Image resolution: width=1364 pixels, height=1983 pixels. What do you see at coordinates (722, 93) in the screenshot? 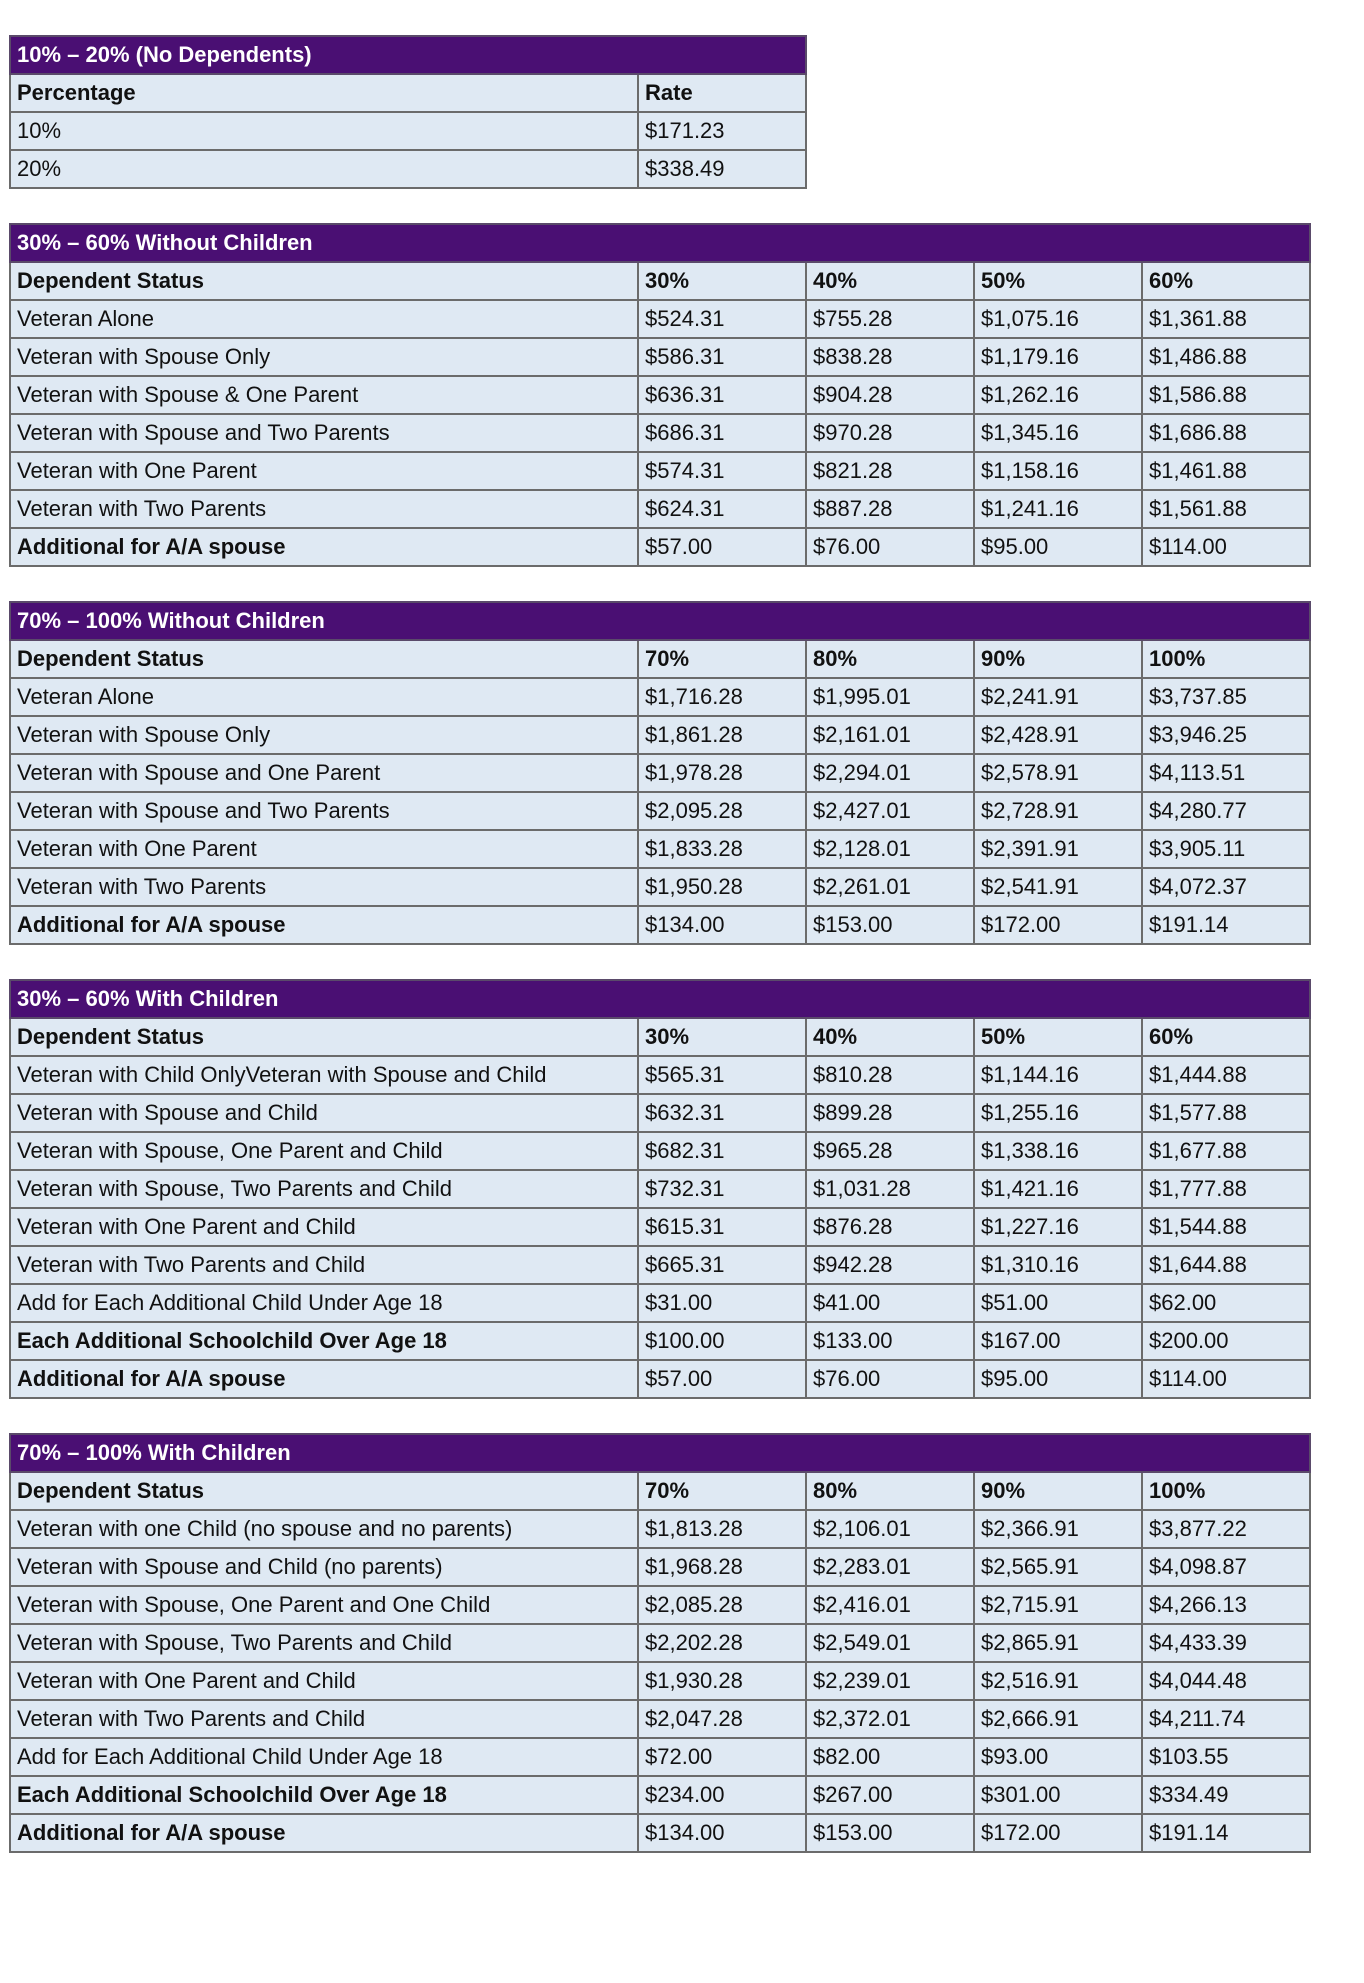
I see `column-header: Rate` at bounding box center [722, 93].